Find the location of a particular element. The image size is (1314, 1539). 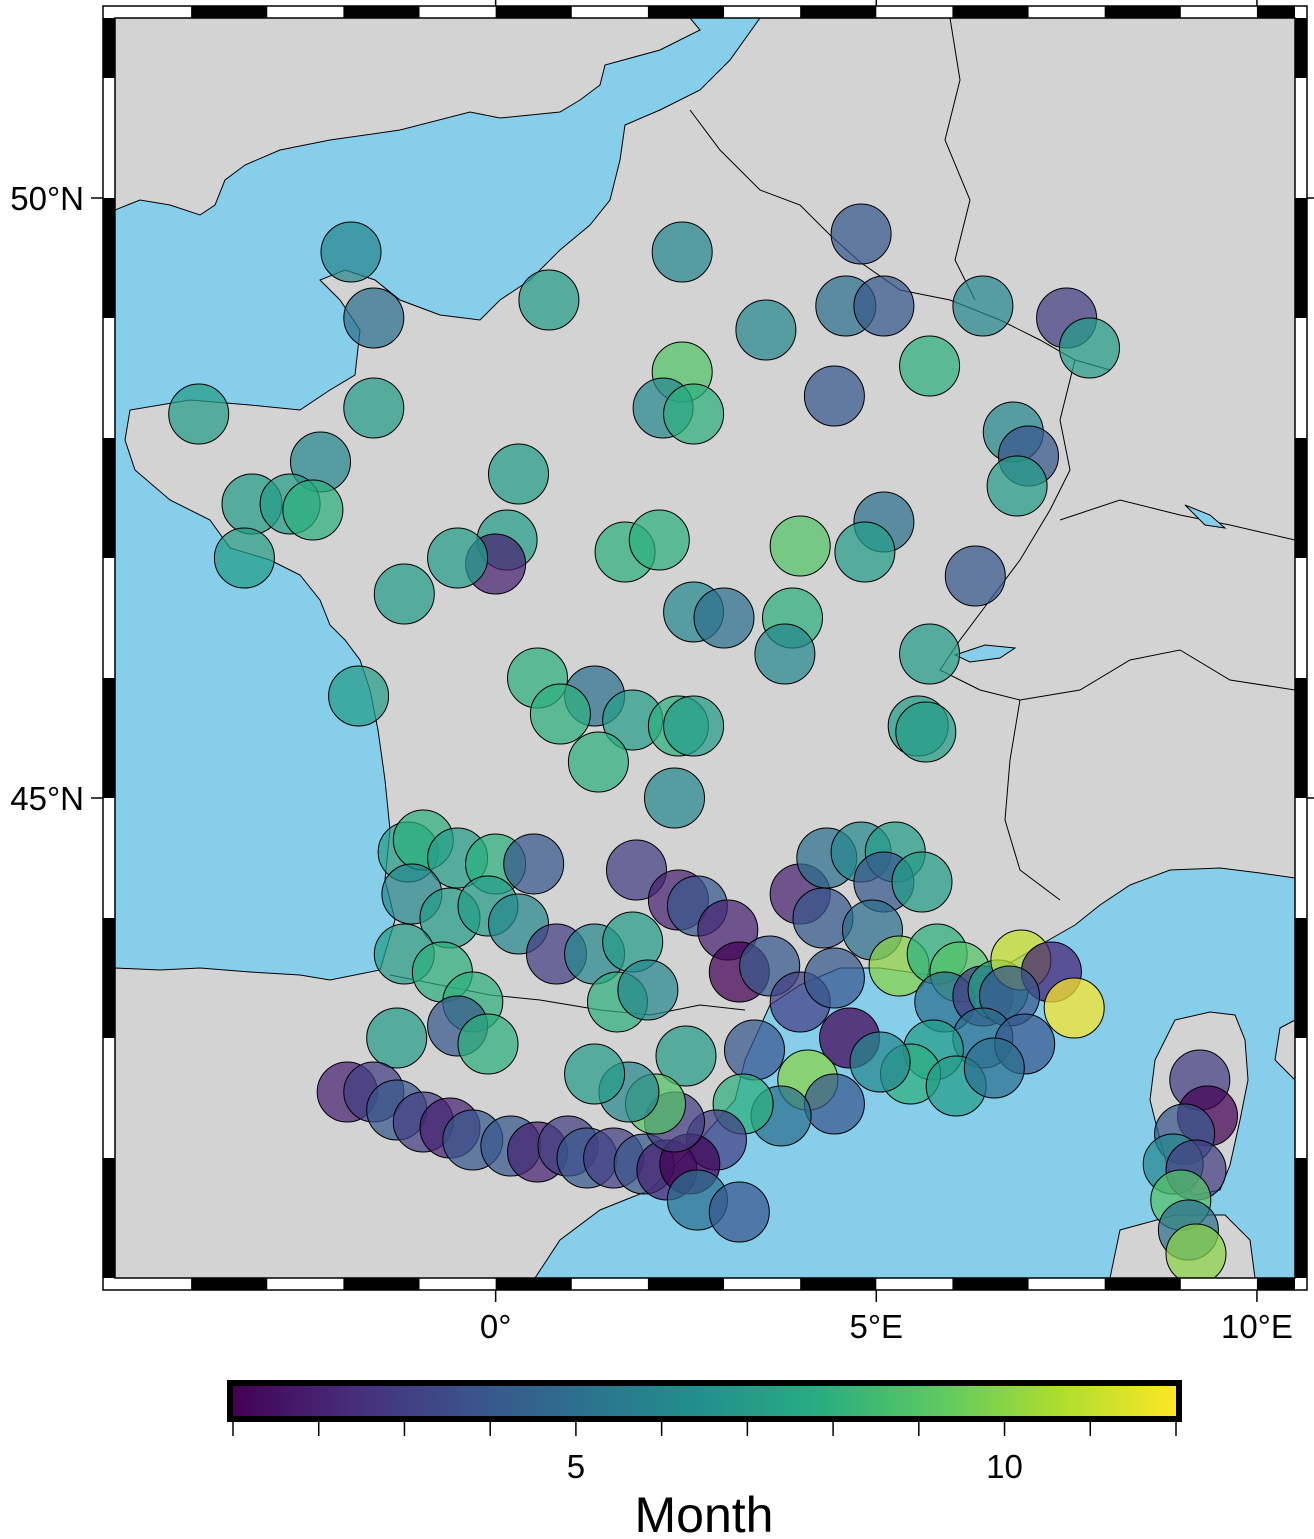

colorbar-ticks: 5 10 is located at coordinates (704, 1453).